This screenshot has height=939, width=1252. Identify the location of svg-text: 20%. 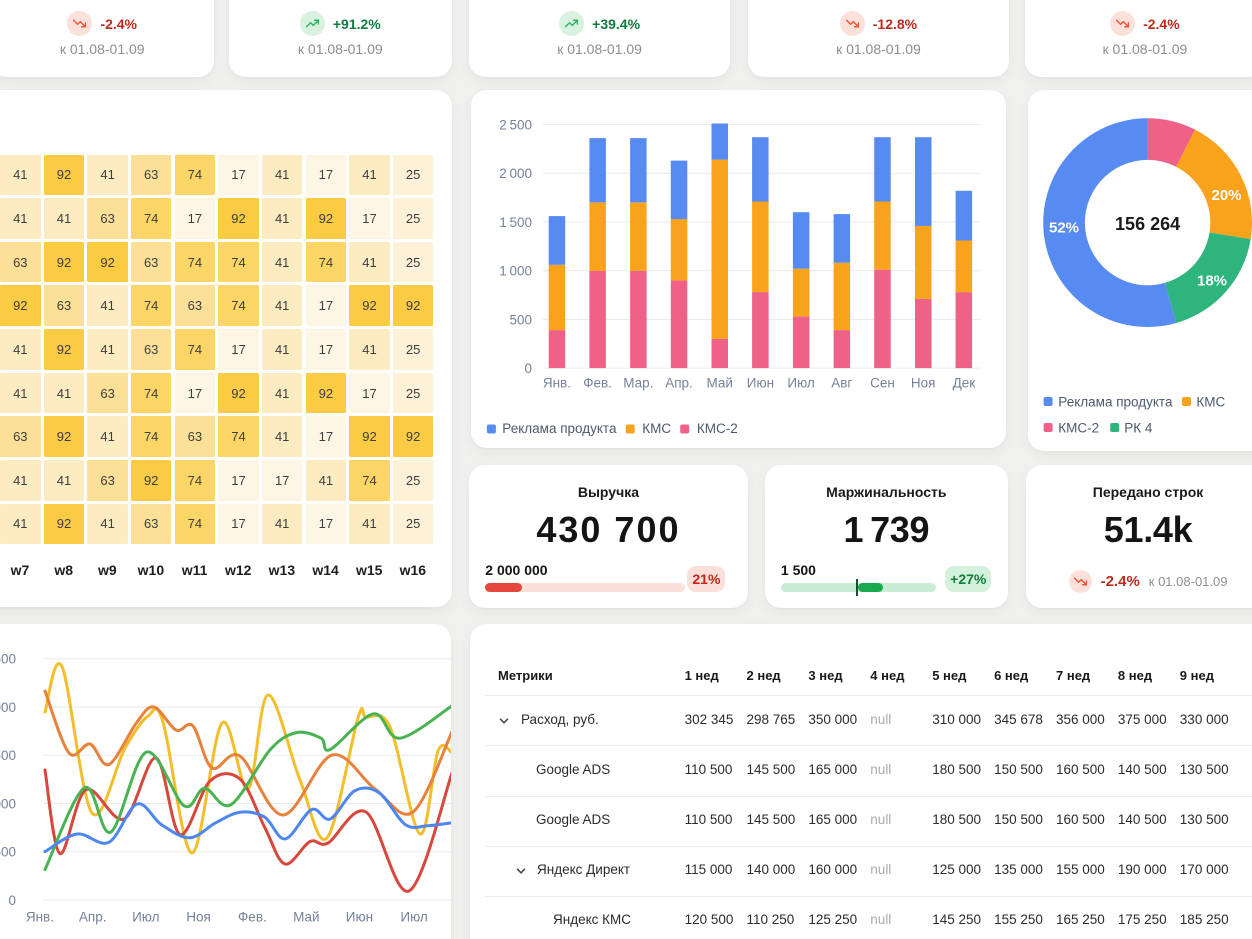
(1226, 195).